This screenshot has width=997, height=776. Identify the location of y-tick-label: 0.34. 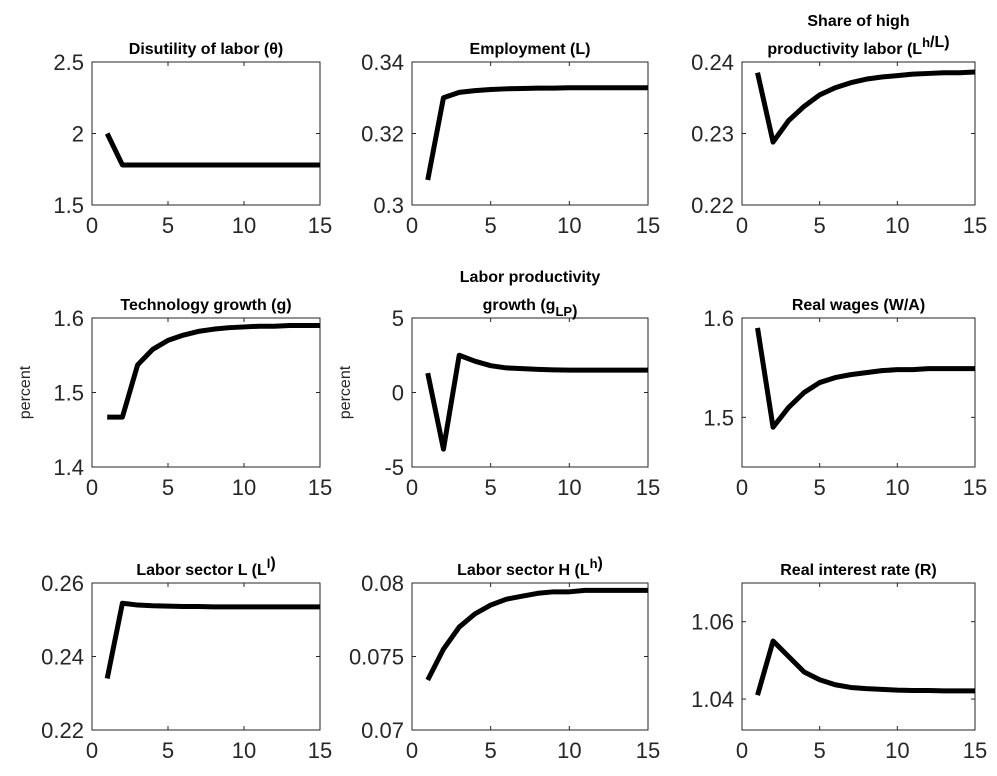
(382, 62).